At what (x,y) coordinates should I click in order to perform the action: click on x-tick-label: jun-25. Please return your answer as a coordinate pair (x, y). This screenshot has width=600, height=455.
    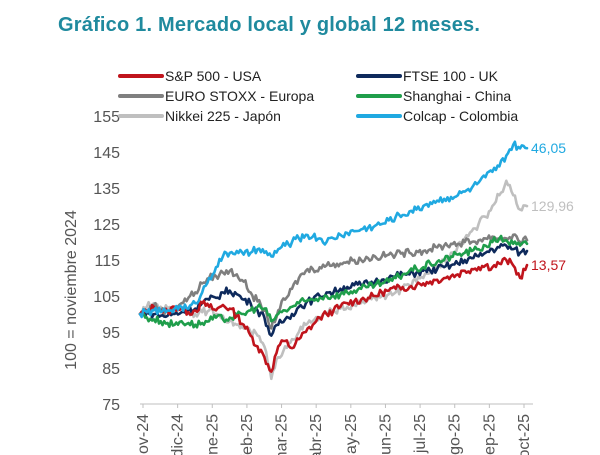
    Looking at the image, I should click on (385, 434).